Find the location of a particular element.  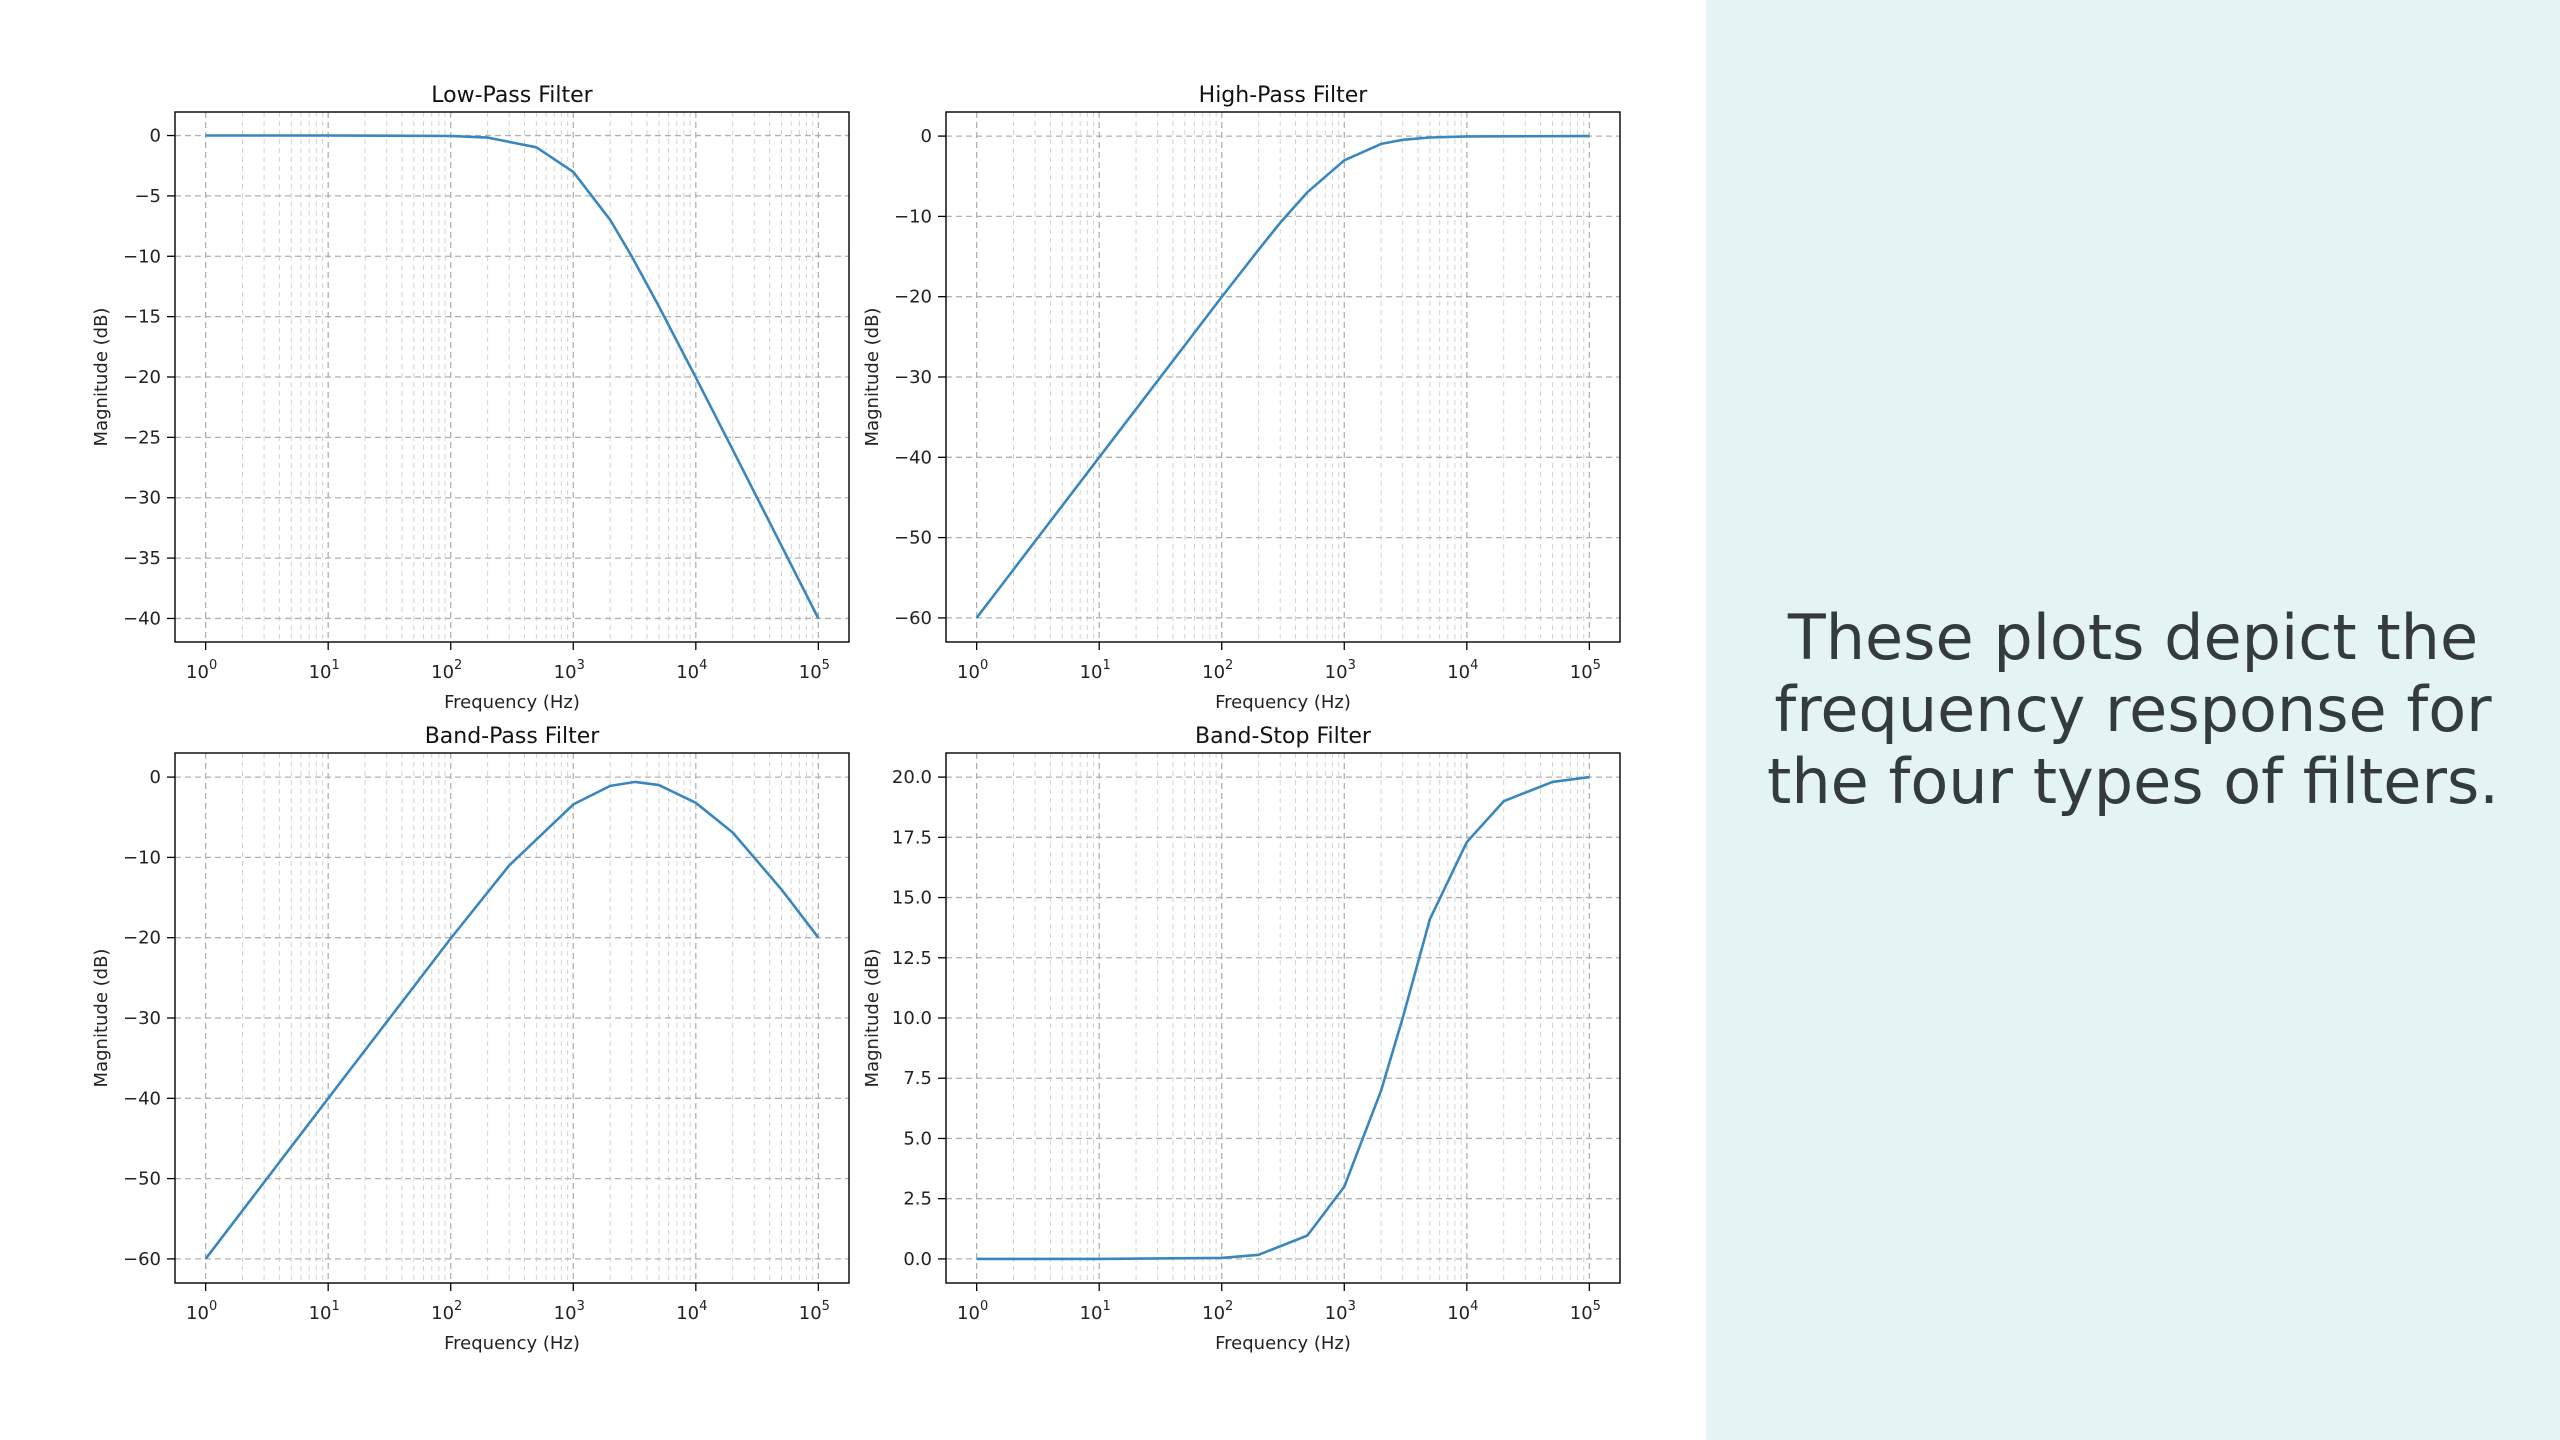

y-tick-label: 20.0 is located at coordinates (912, 777).